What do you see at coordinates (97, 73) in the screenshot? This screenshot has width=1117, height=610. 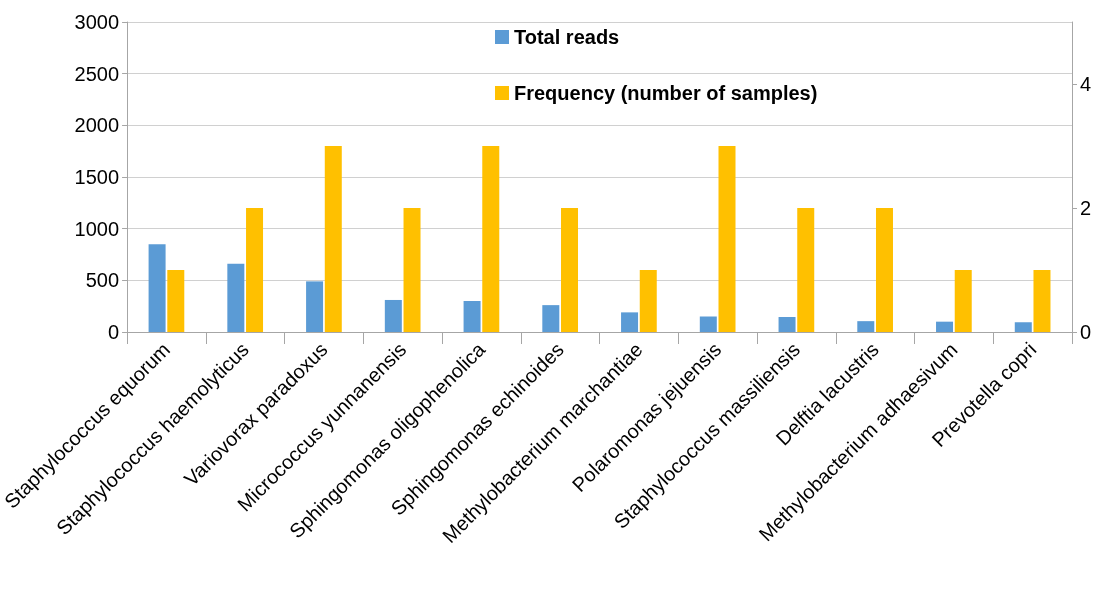 I see `y-tick-label: 2500` at bounding box center [97, 73].